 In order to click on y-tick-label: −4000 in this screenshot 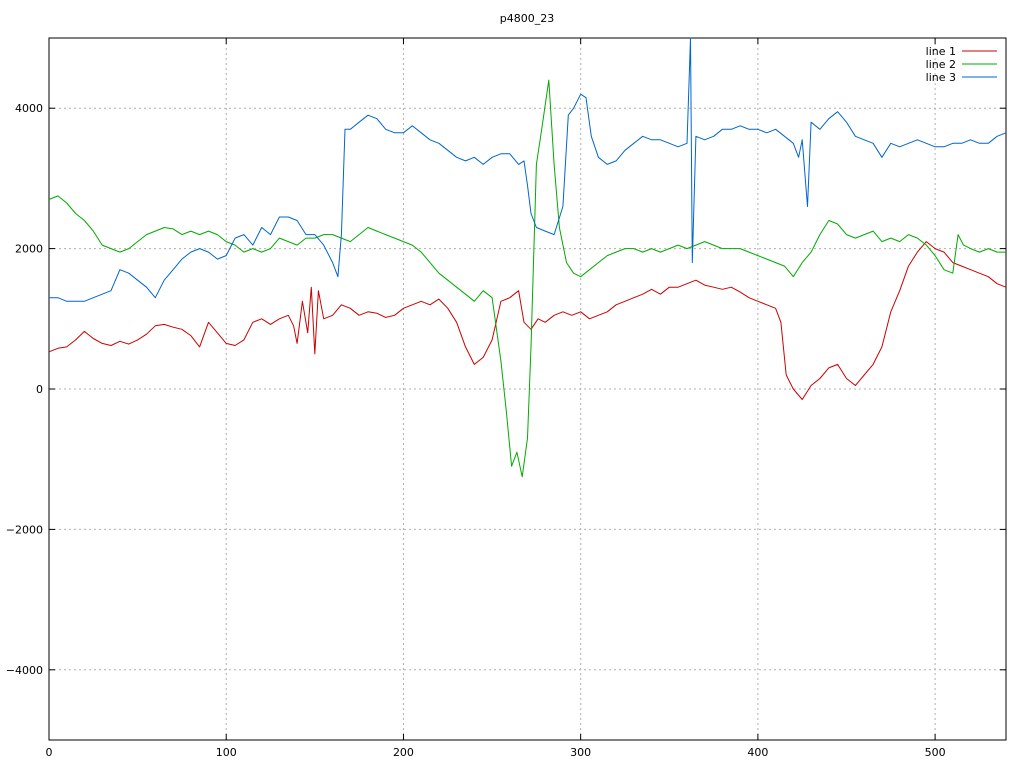, I will do `click(24, 670)`.